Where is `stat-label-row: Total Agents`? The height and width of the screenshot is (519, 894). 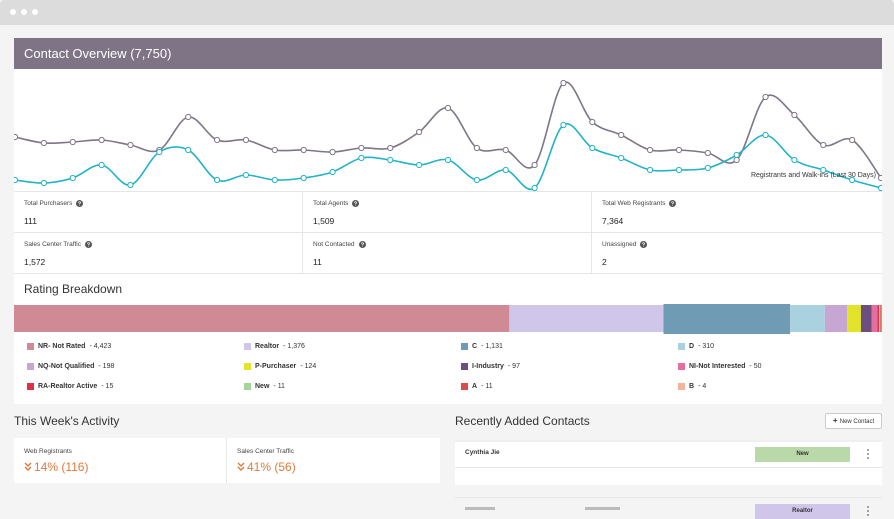
stat-label-row: Total Agents is located at coordinates (447, 203).